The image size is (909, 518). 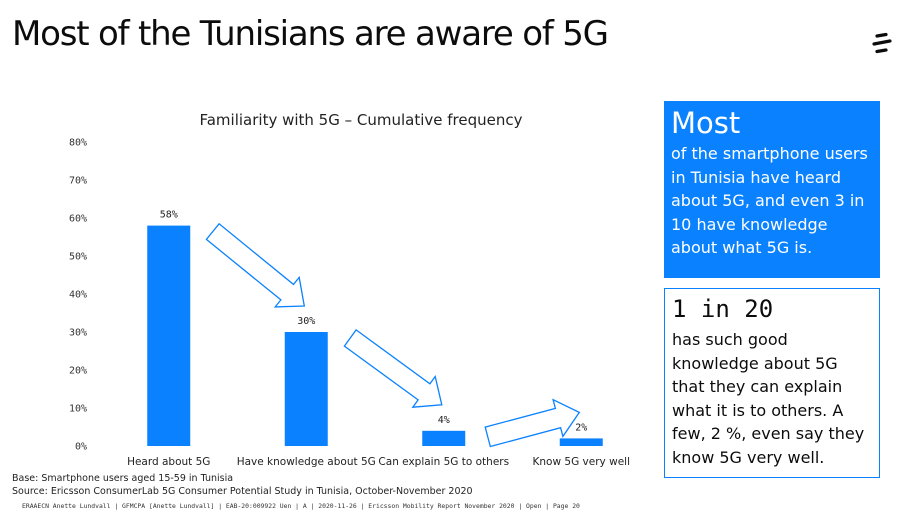 What do you see at coordinates (78, 371) in the screenshot?
I see `y-tick-label: 20%` at bounding box center [78, 371].